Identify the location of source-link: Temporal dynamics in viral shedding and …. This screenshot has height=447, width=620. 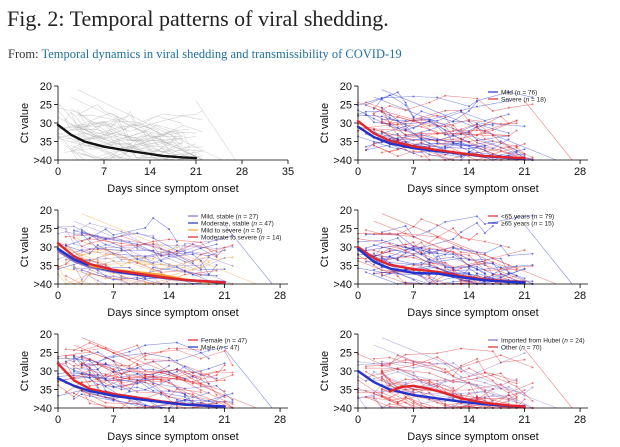
(221, 54).